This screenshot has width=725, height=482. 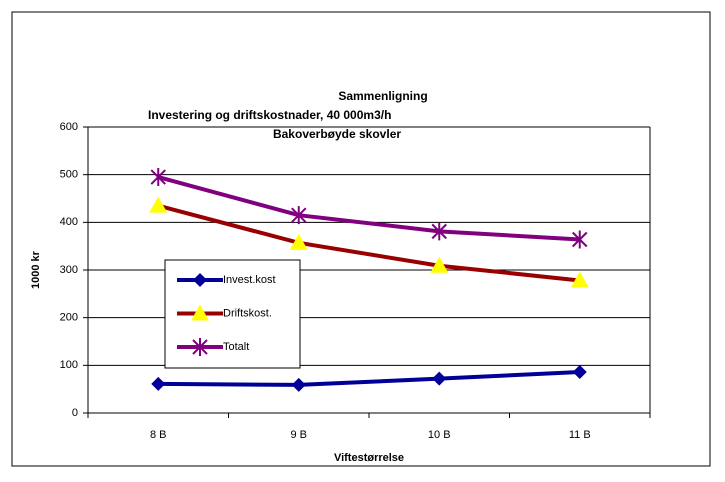 What do you see at coordinates (249, 280) in the screenshot?
I see `legend-label: Invest.kost` at bounding box center [249, 280].